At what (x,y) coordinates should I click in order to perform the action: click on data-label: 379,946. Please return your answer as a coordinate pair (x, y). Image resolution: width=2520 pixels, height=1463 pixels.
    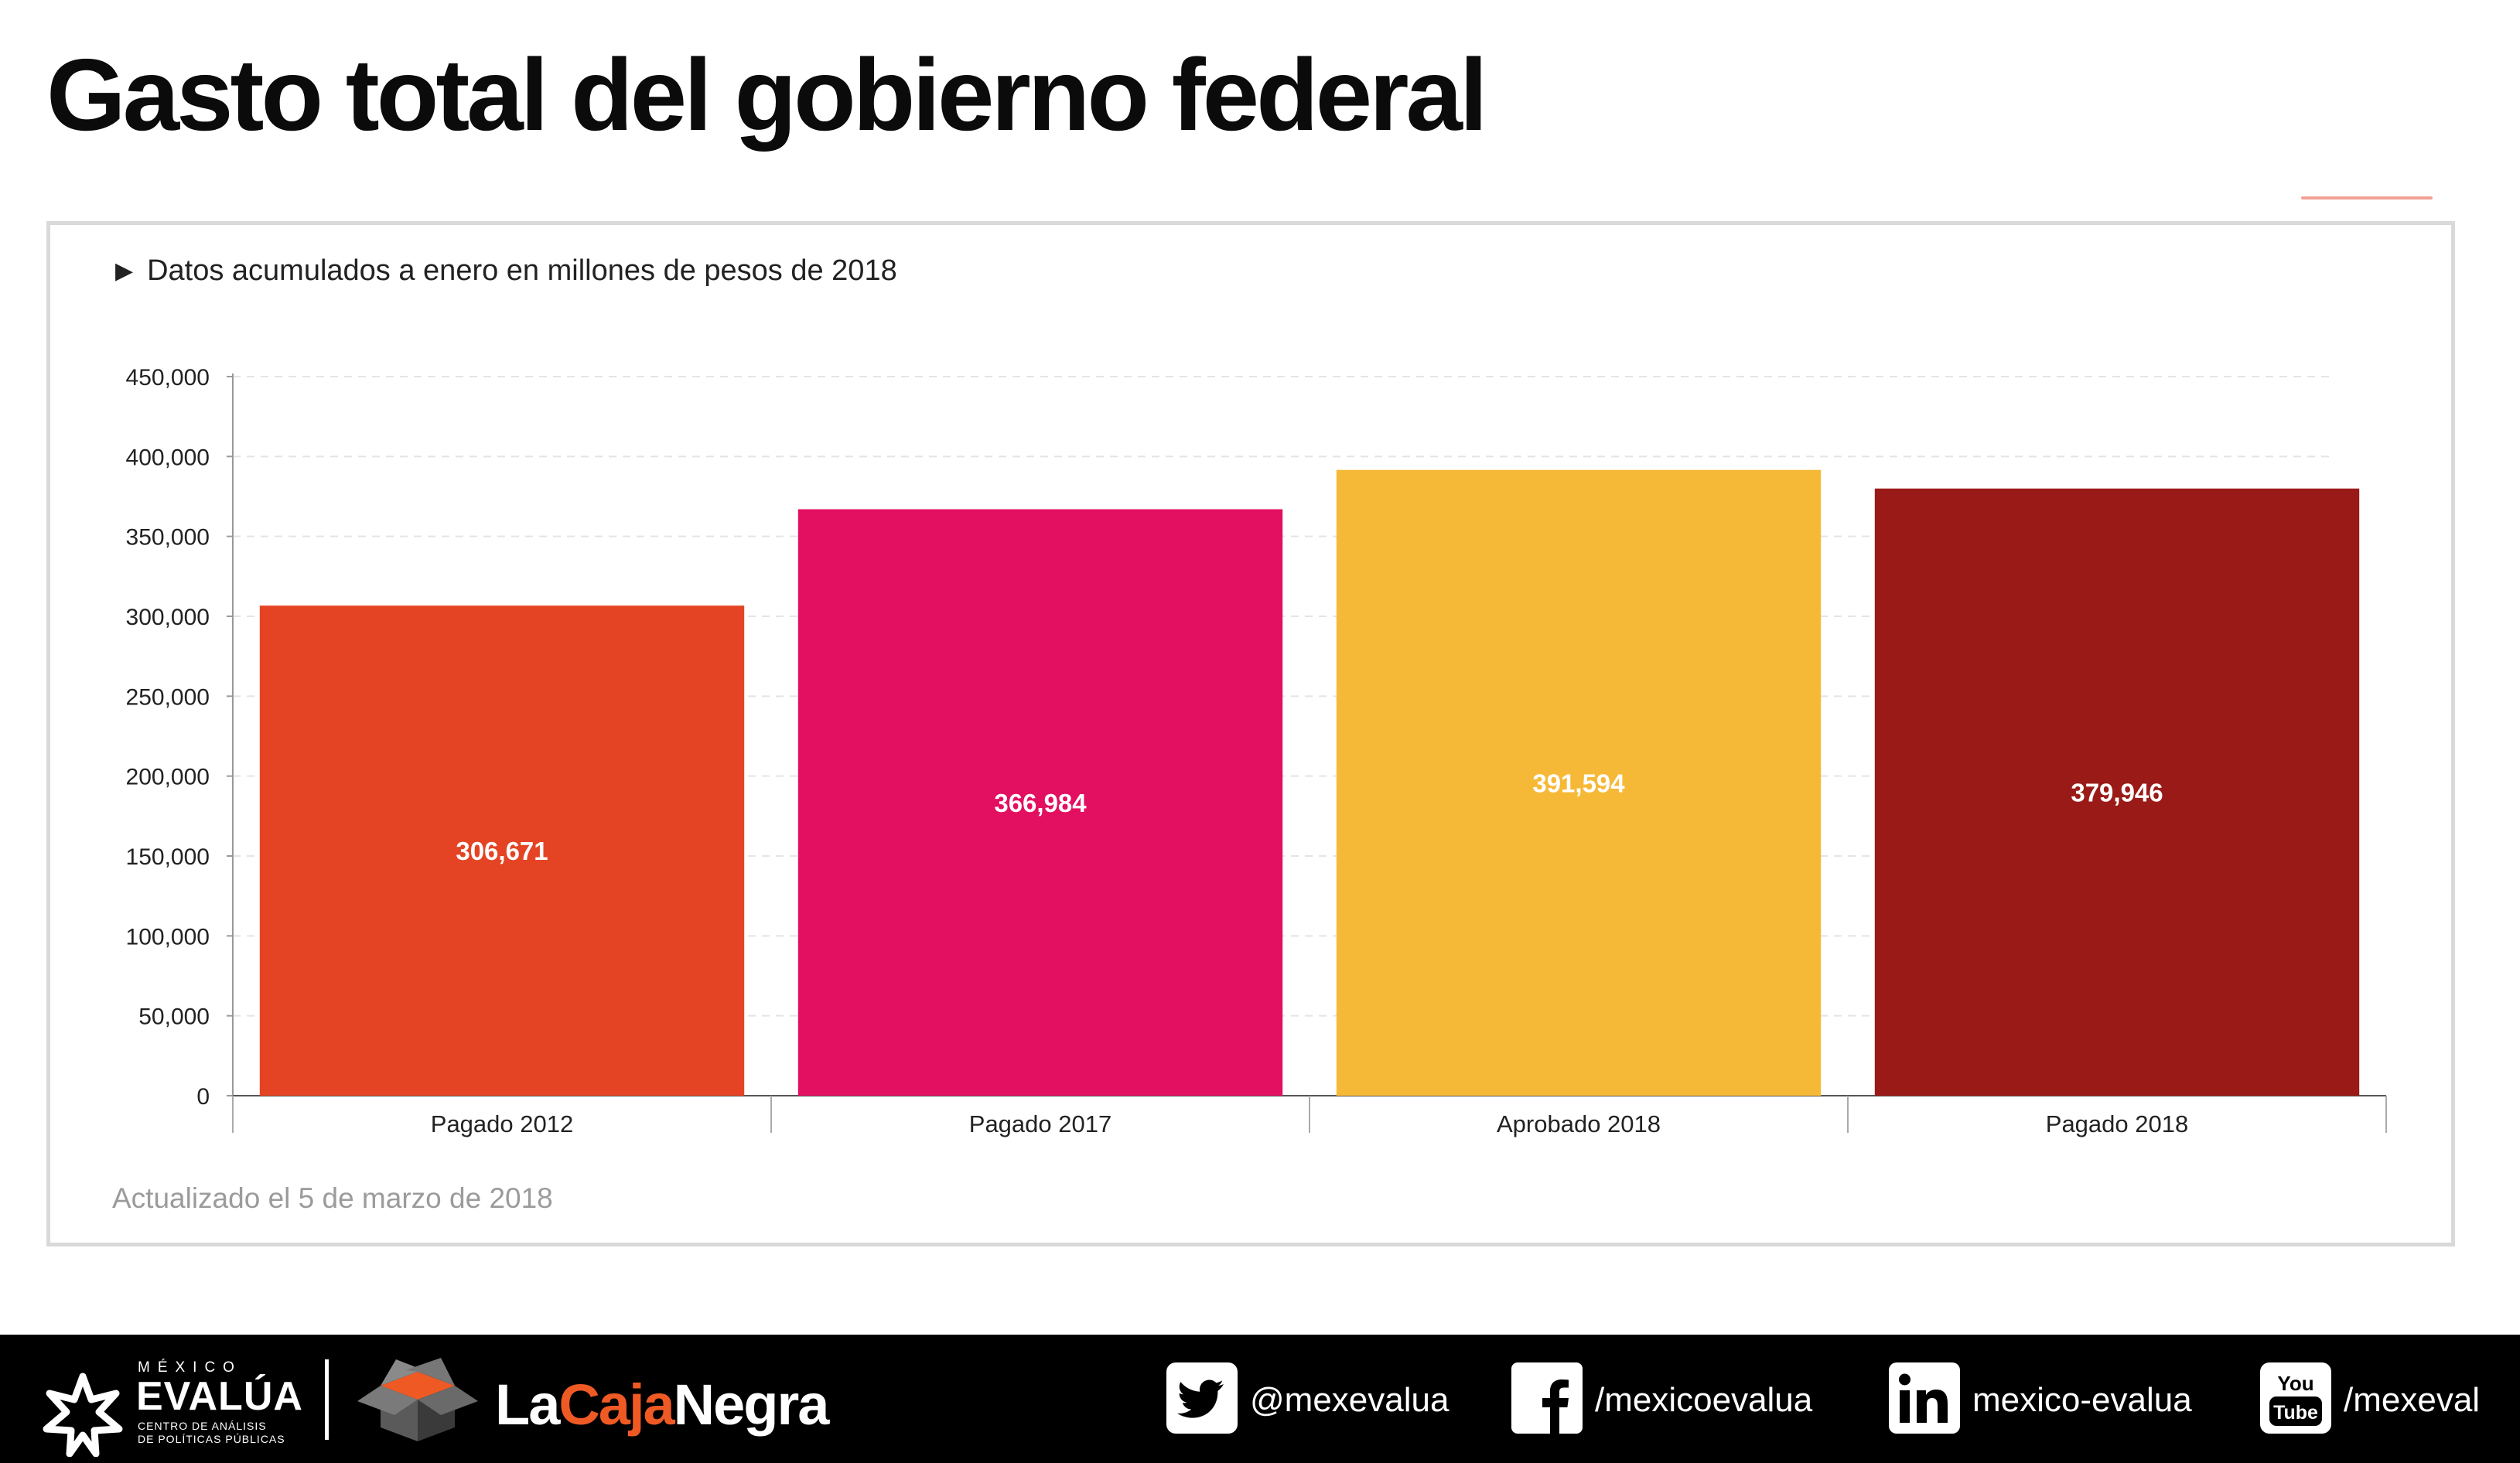
    Looking at the image, I should click on (2117, 793).